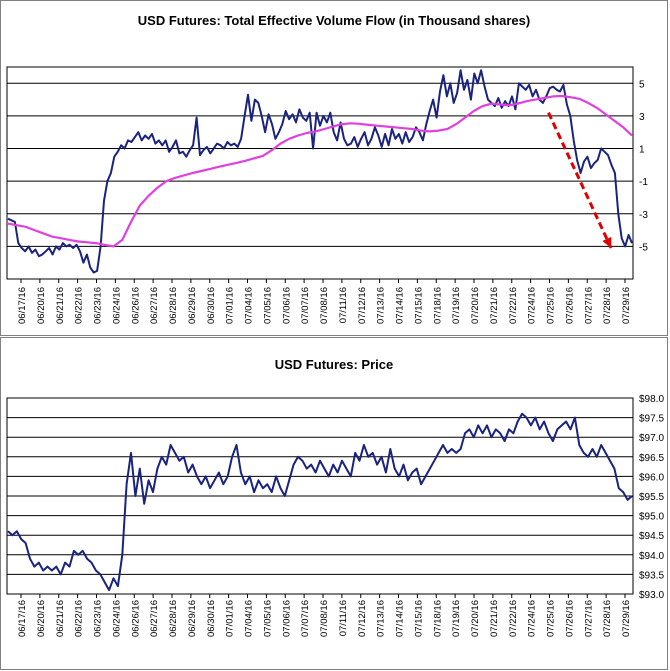  What do you see at coordinates (642, 84) in the screenshot?
I see `y-tick-label: 5` at bounding box center [642, 84].